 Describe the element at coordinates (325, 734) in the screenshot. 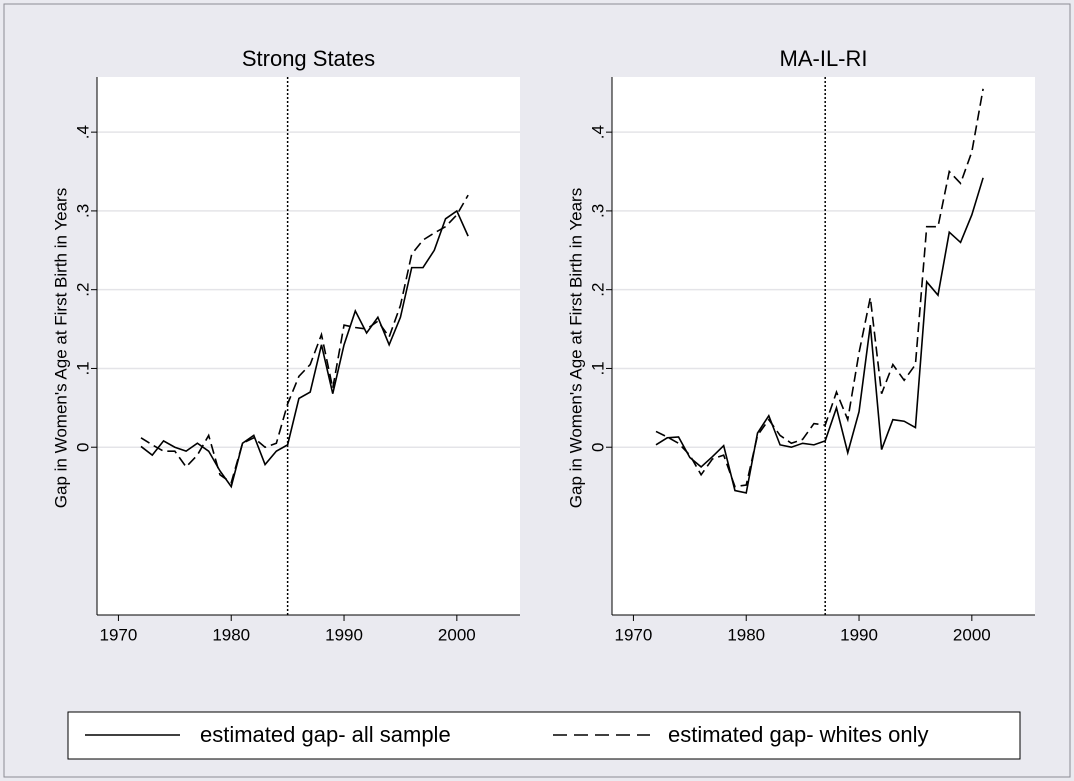

I see `legend-label: estimated gap- all sample` at that location.